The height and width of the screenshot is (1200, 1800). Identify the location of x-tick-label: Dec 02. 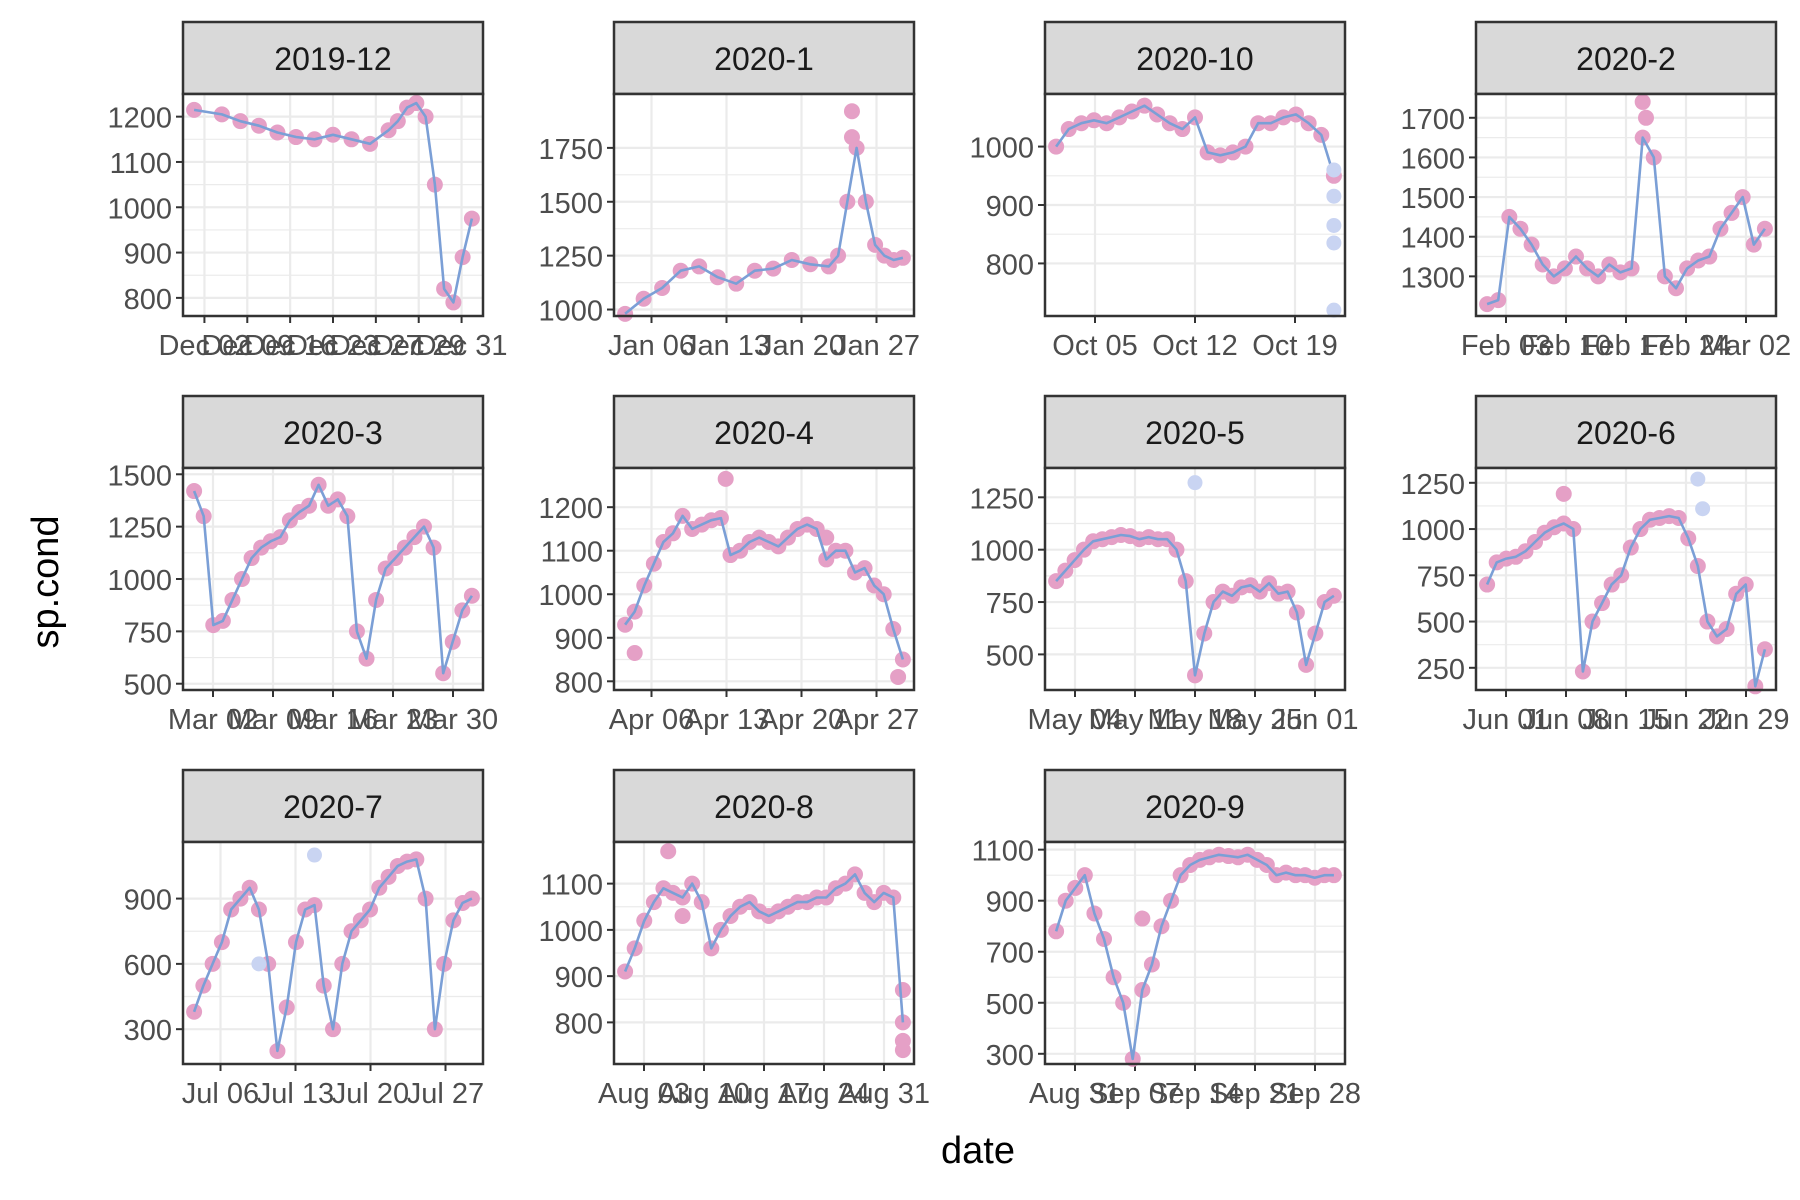
(204, 346).